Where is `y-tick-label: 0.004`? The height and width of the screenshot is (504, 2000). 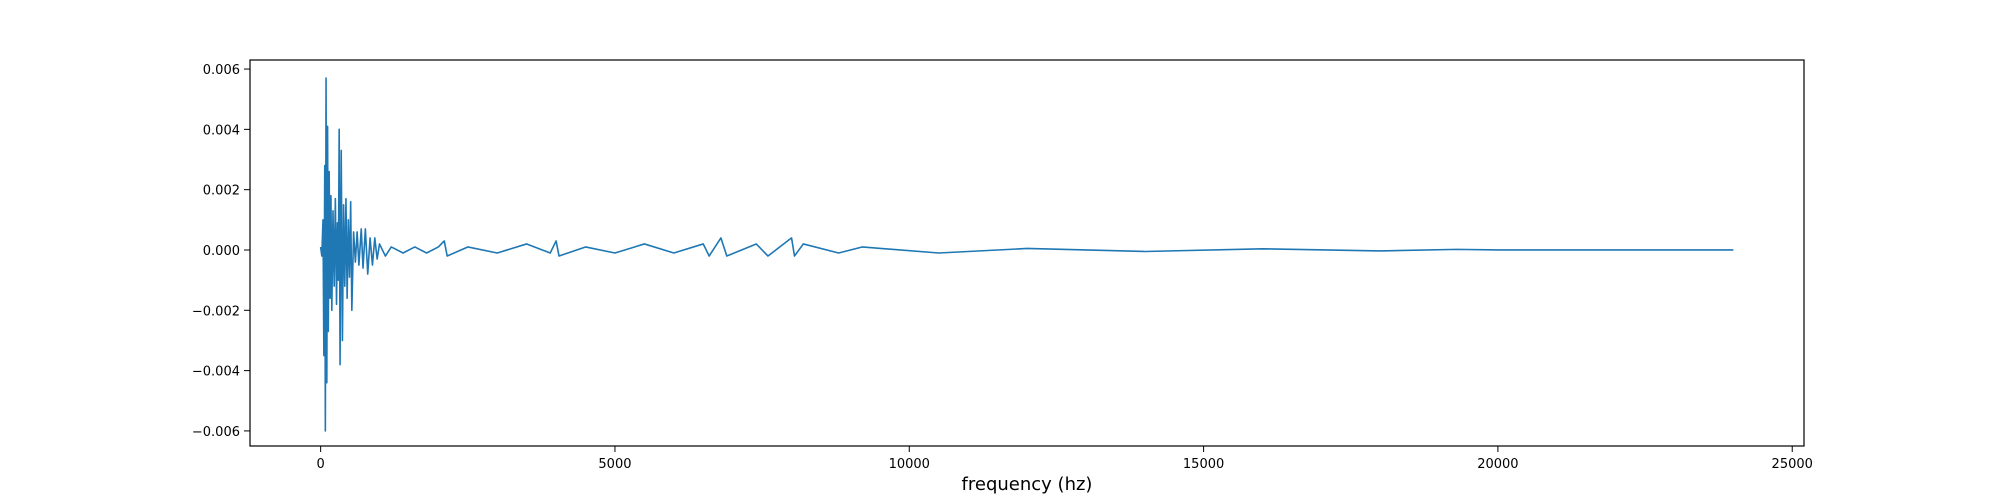
y-tick-label: 0.004 is located at coordinates (221, 130).